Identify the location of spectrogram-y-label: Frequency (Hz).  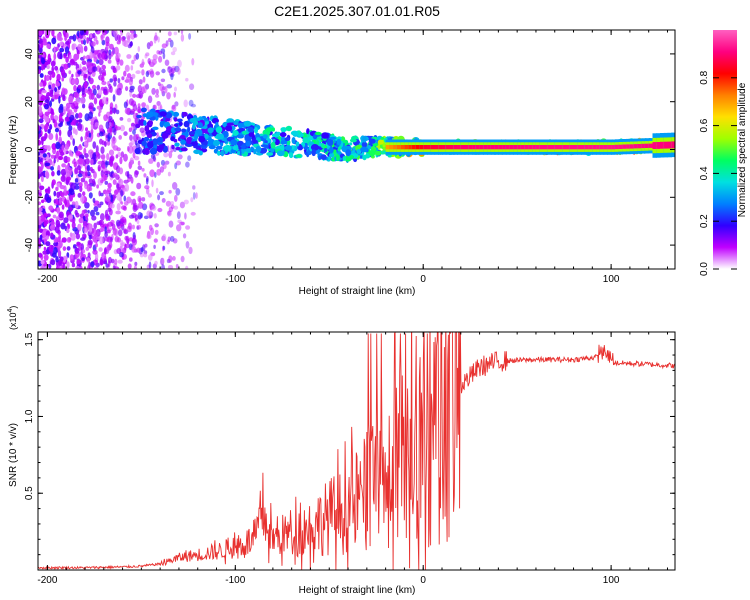
(13, 150).